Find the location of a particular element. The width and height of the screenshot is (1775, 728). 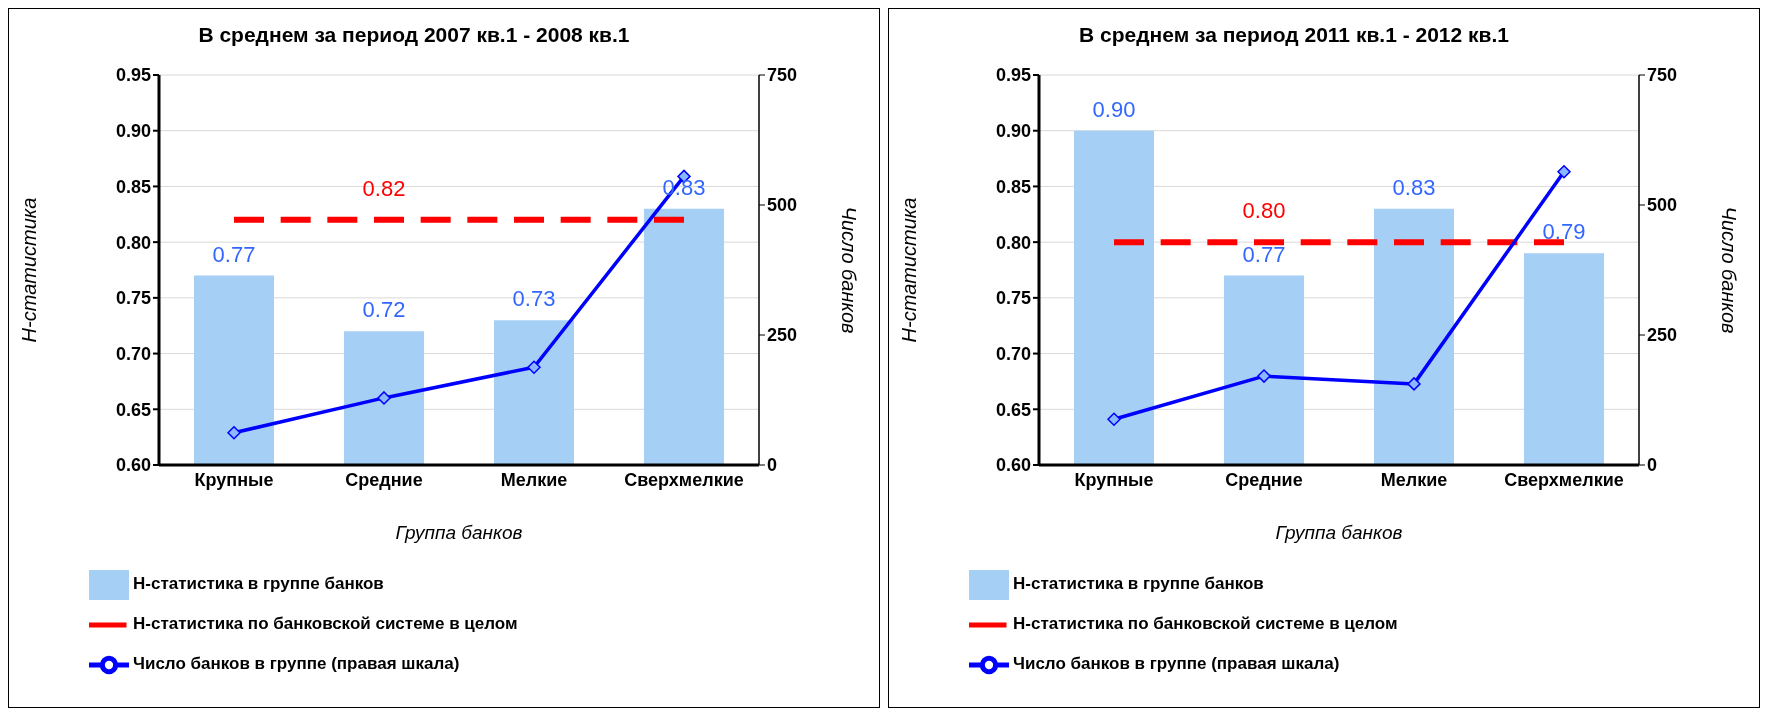

data-label: 0.72 is located at coordinates (384, 310).